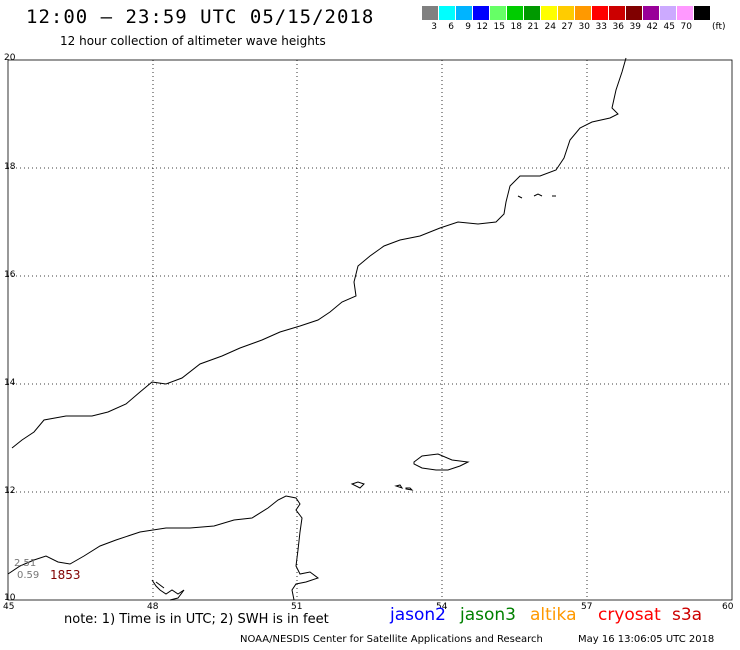 Image resolution: width=740 pixels, height=650 pixels. I want to click on legend-label: 30, so click(584, 27).